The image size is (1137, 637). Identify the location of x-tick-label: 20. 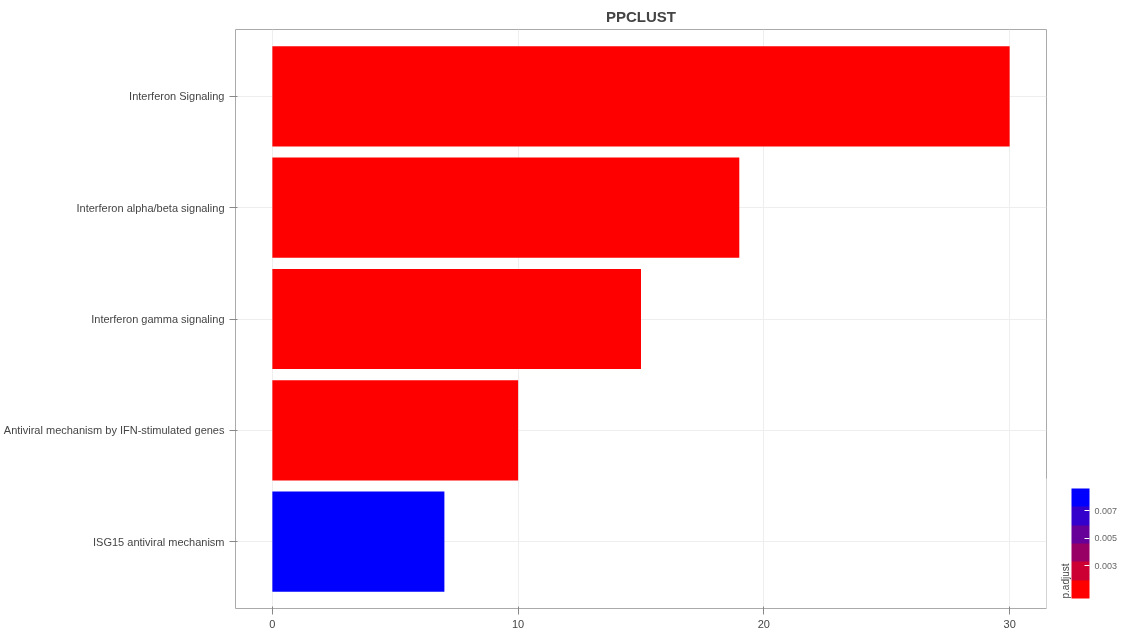
(764, 623).